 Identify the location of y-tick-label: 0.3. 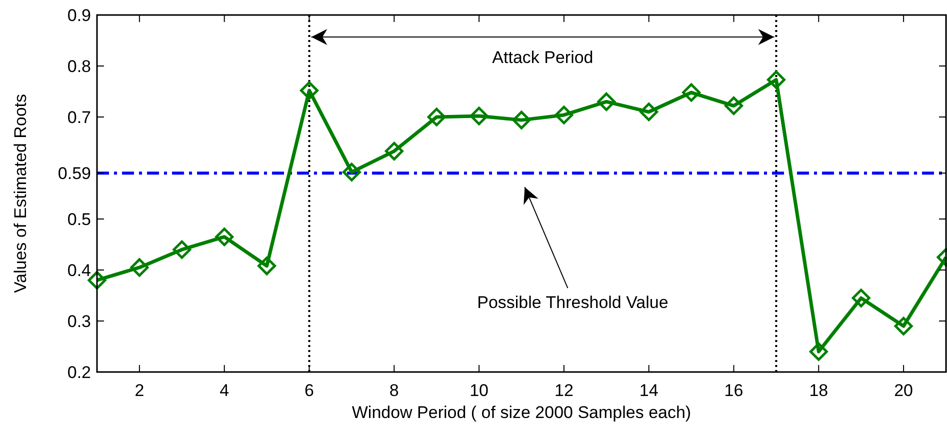
(79, 321).